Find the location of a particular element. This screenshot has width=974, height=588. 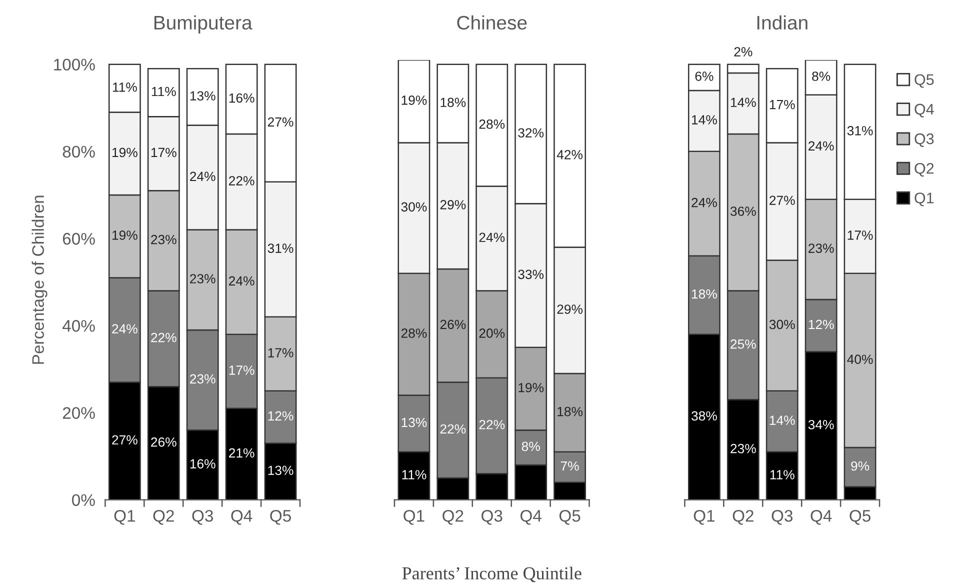

data-label: 25% is located at coordinates (743, 344).